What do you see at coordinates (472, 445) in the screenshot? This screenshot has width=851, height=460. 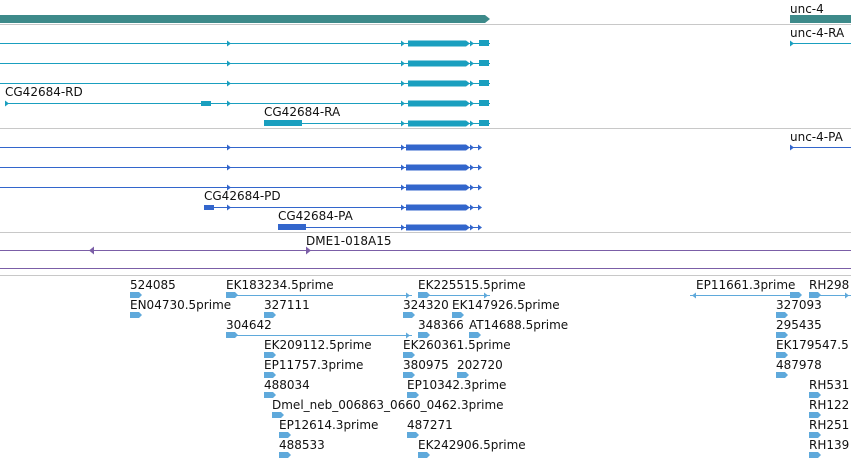 I see `est-label: EK242906.5prime` at bounding box center [472, 445].